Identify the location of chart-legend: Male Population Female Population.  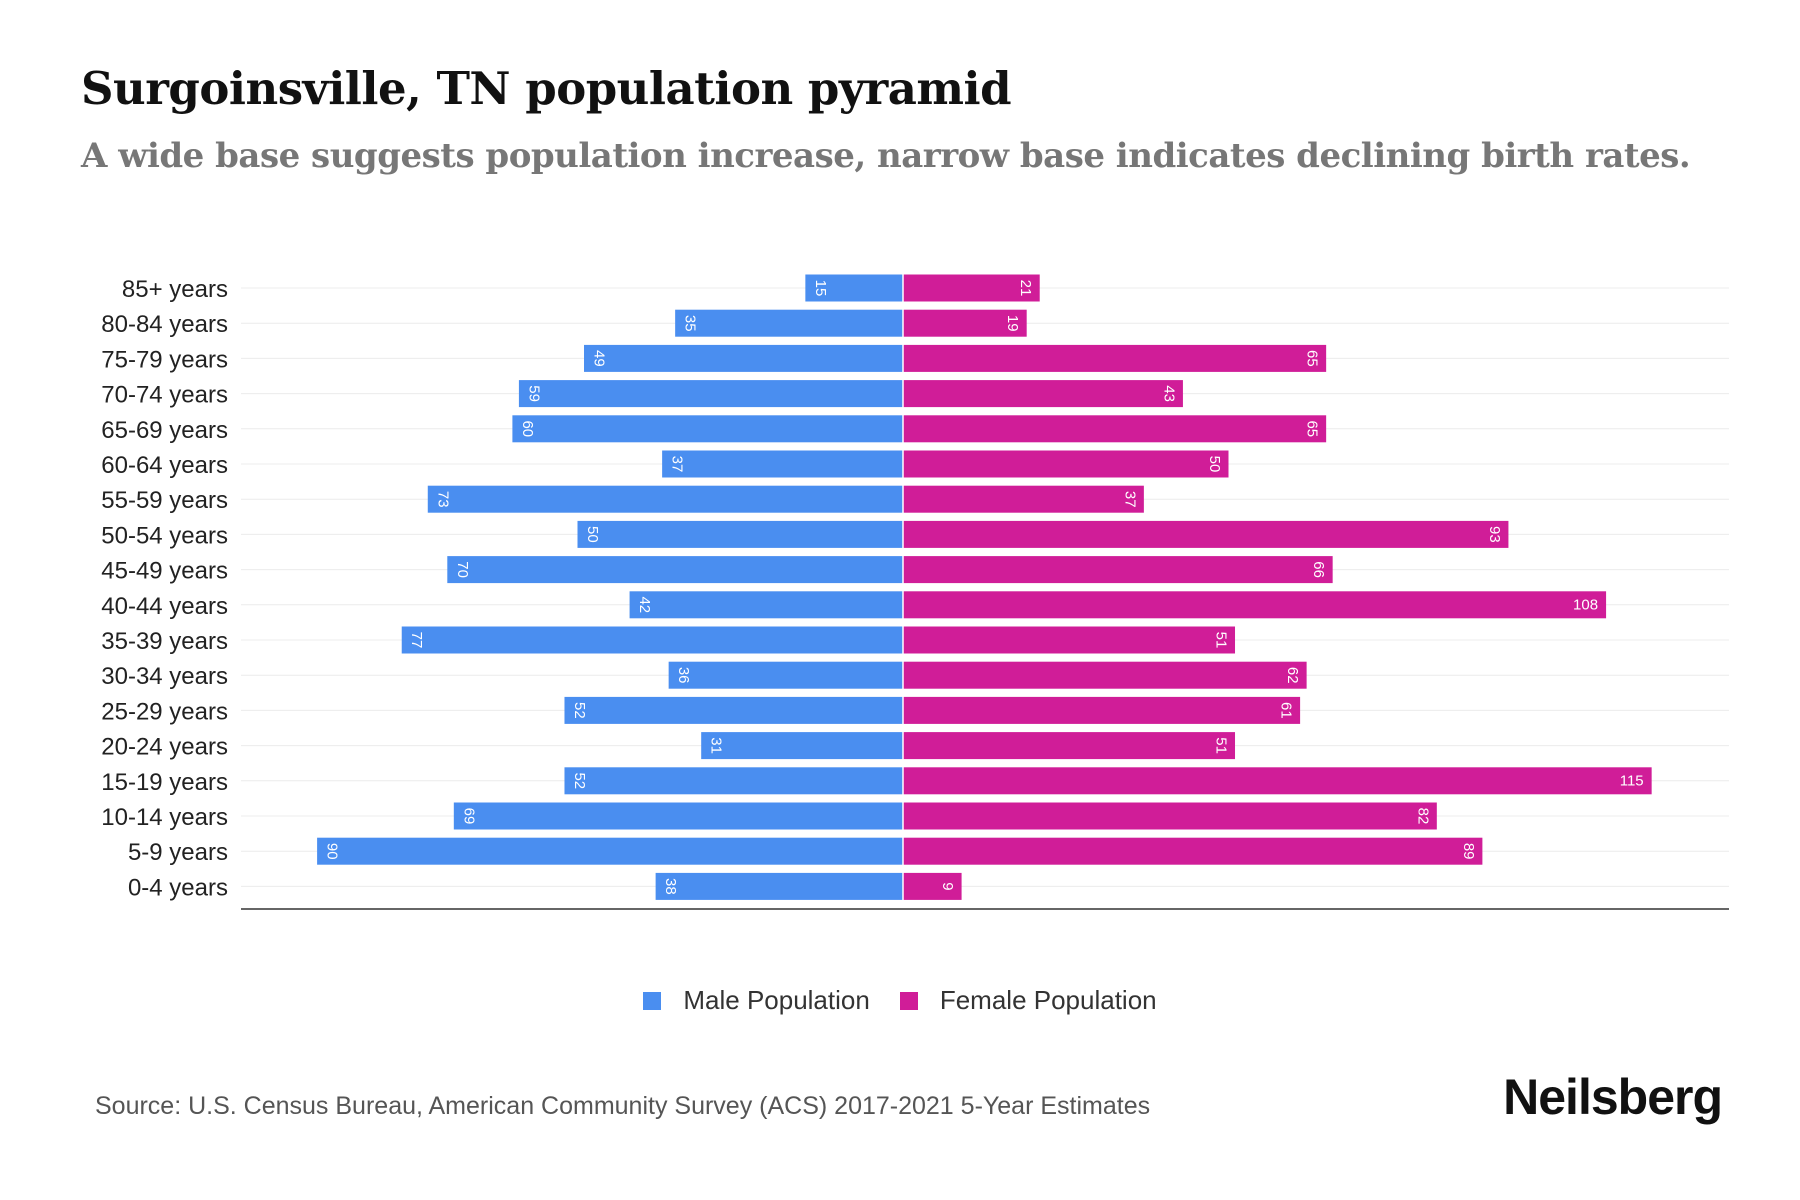
(900, 1000).